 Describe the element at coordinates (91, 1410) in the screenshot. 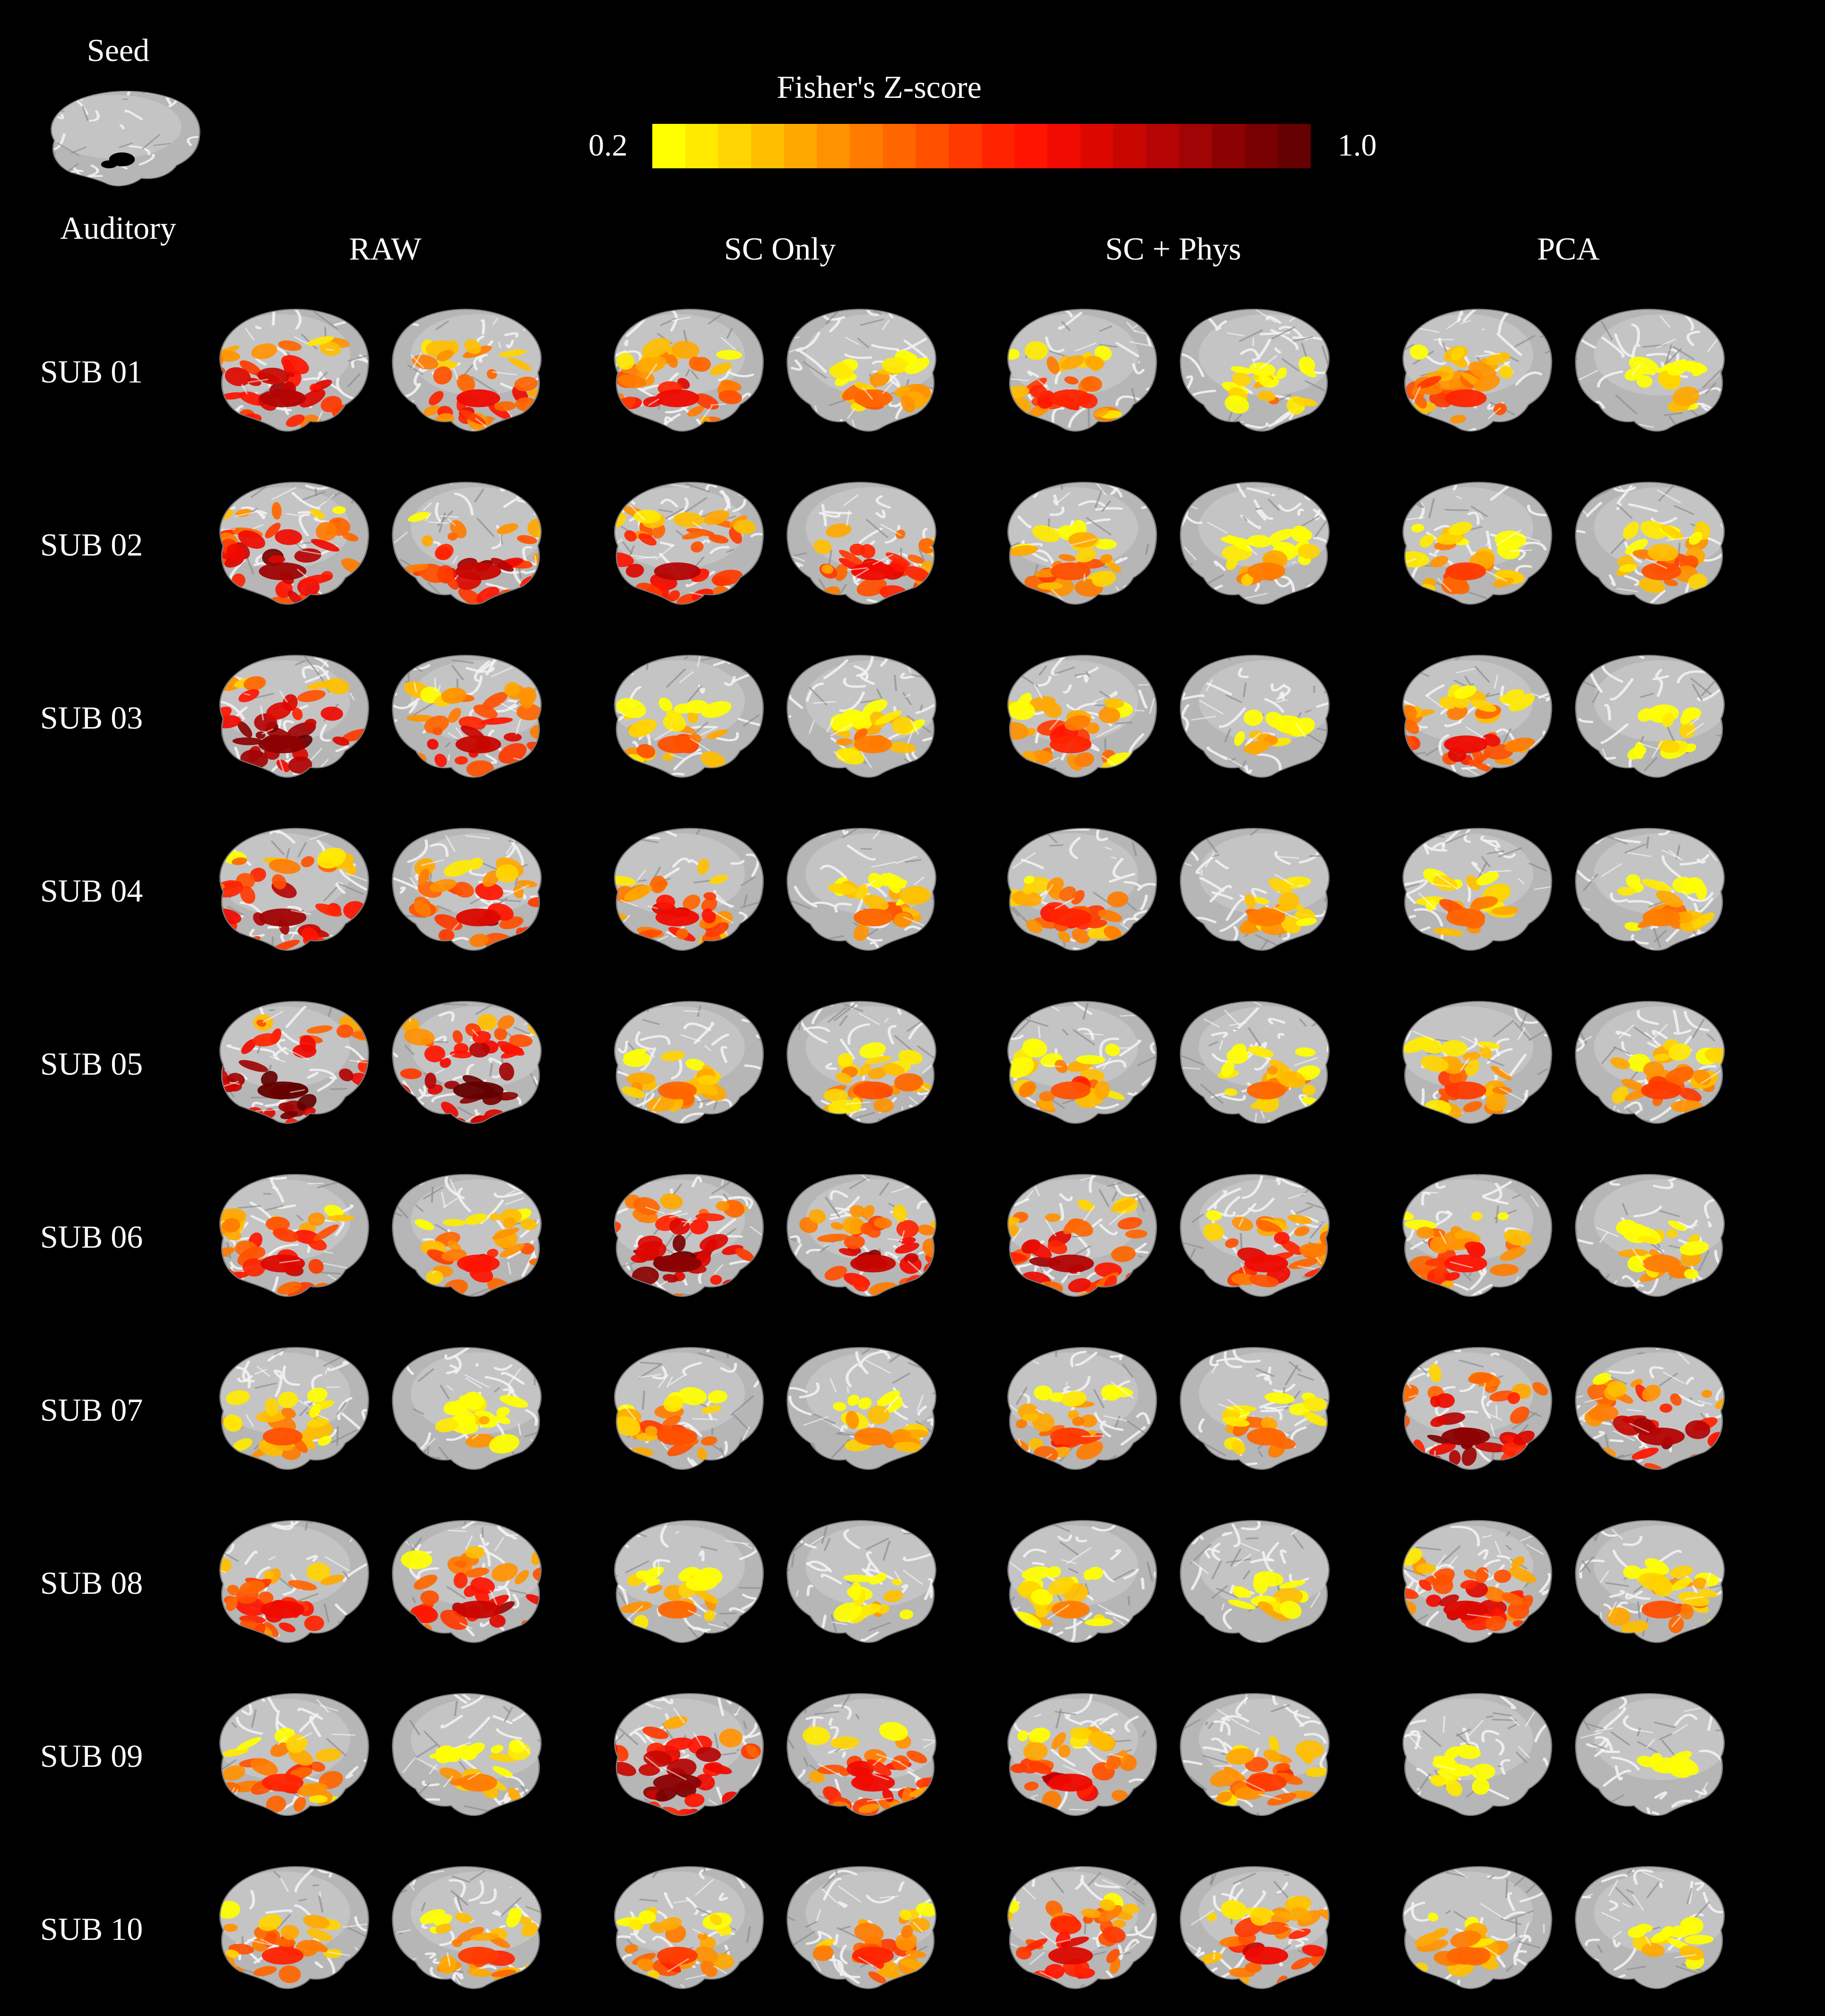

I see `row-label-sub07: SUB 07` at that location.